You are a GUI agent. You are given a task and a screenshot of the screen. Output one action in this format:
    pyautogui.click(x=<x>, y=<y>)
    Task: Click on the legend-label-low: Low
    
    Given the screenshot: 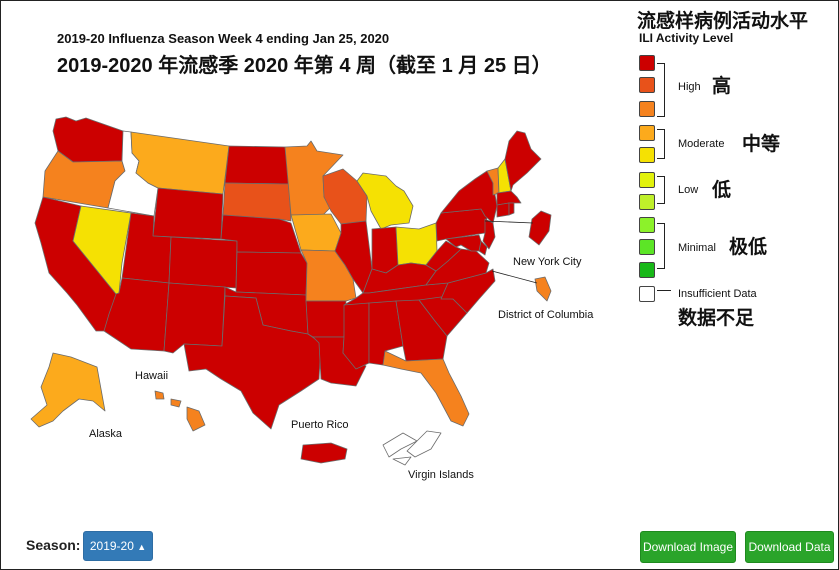 What is the action you would take?
    pyautogui.click(x=688, y=190)
    